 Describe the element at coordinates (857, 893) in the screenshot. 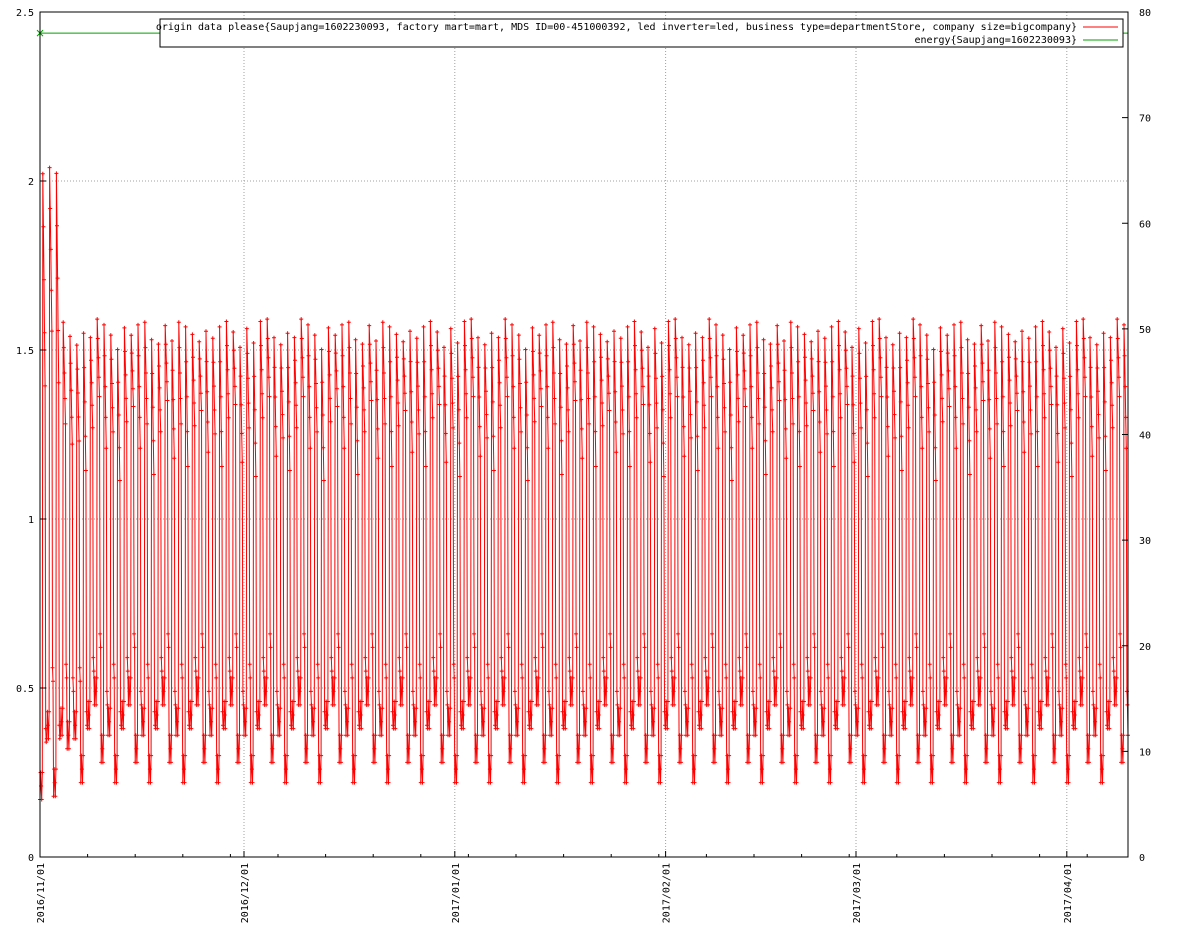

I see `x-tick-label: 2017/03/01` at that location.